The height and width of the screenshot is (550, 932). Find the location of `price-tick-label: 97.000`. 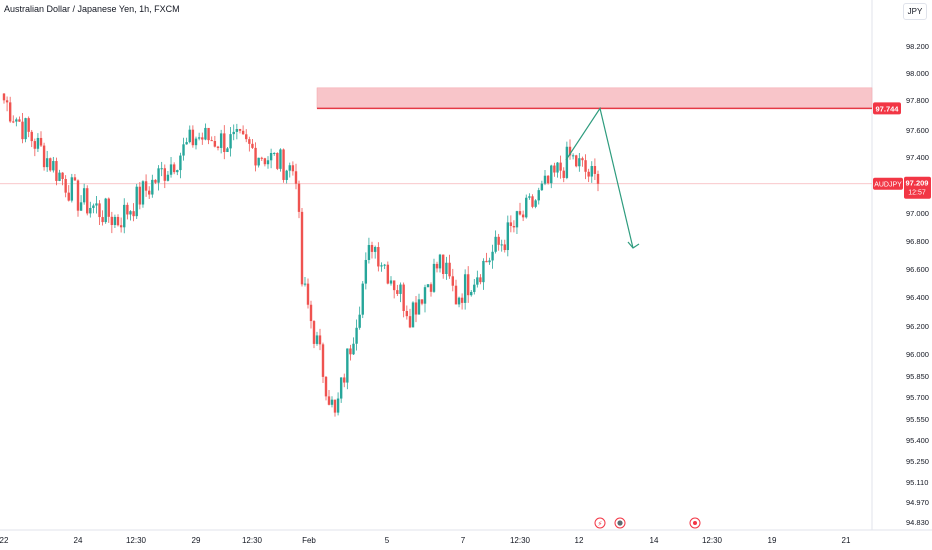

price-tick-label: 97.000 is located at coordinates (917, 213).